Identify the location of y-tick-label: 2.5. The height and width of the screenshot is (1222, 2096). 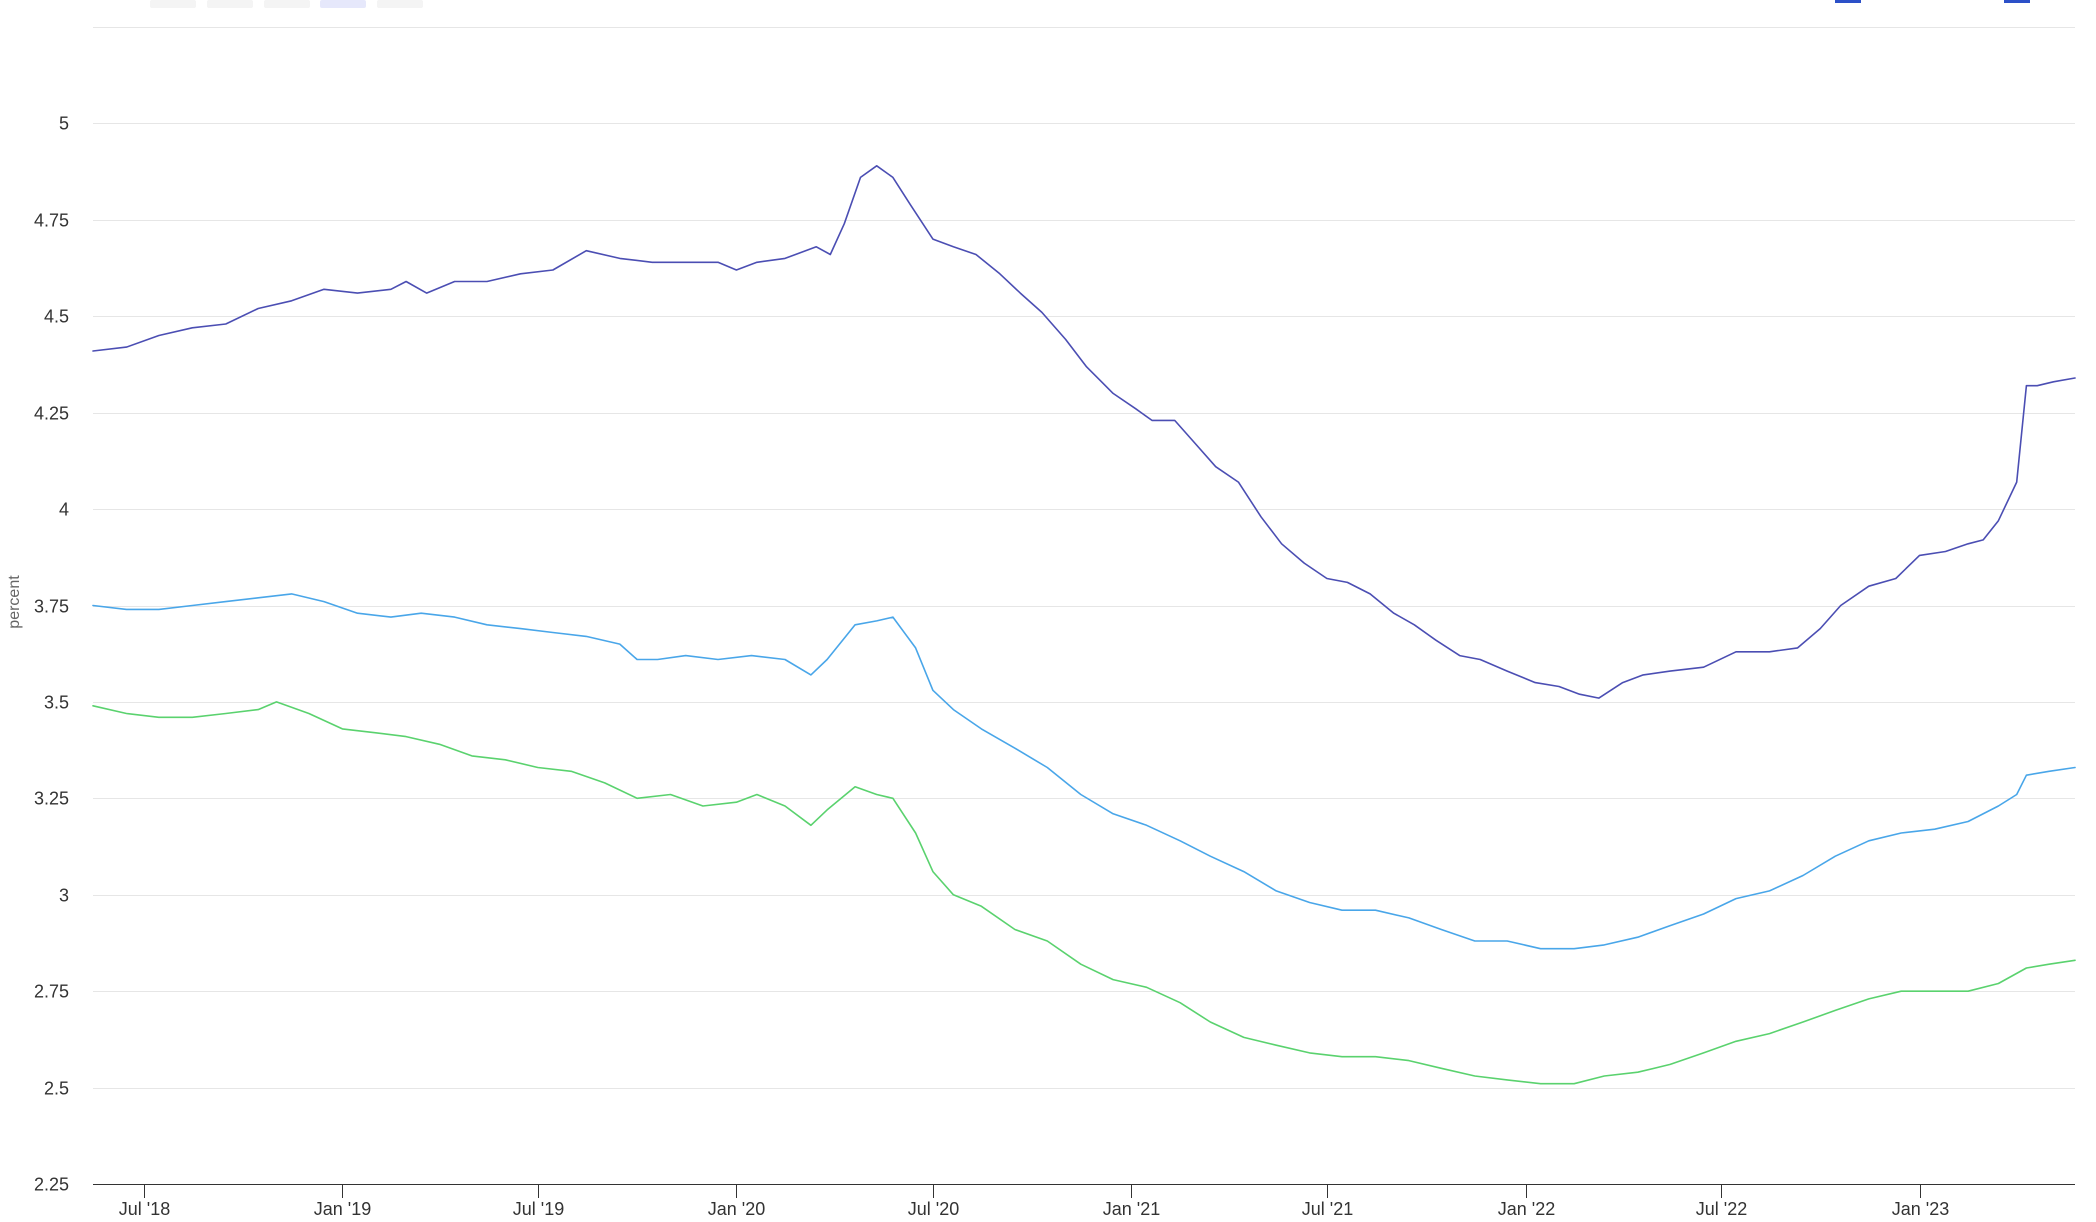
(56, 1089).